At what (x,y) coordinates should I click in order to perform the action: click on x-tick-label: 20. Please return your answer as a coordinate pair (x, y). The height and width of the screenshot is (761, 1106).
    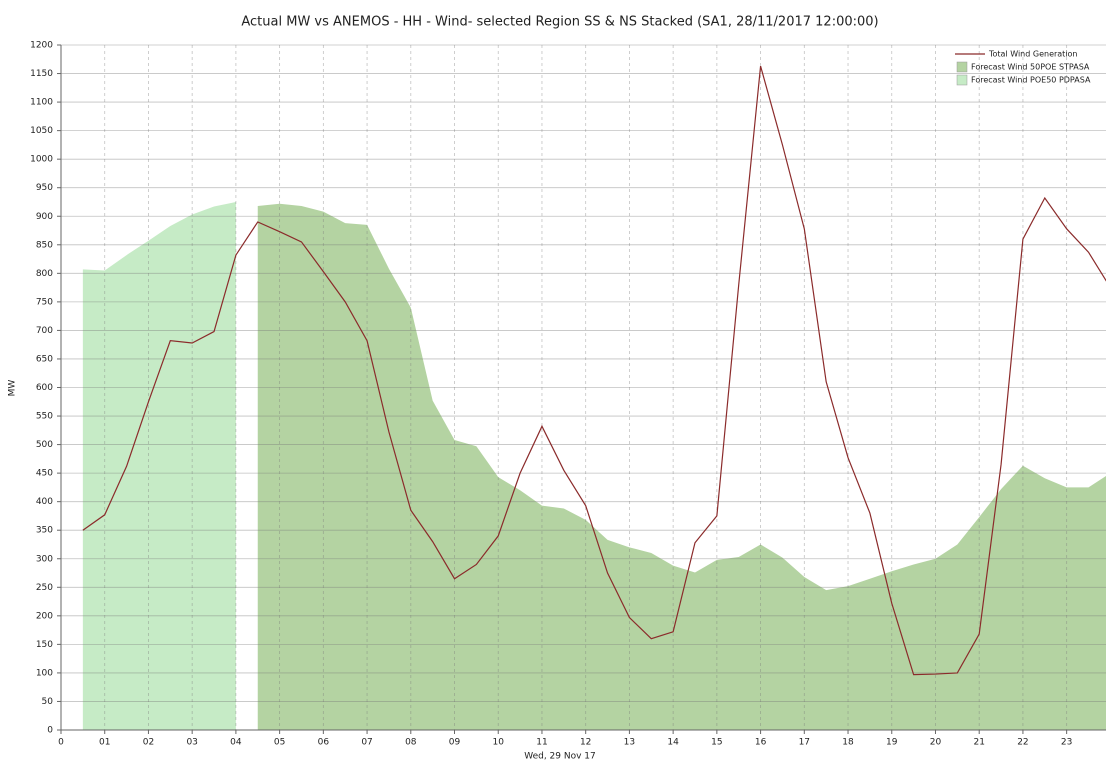
    Looking at the image, I should click on (936, 743).